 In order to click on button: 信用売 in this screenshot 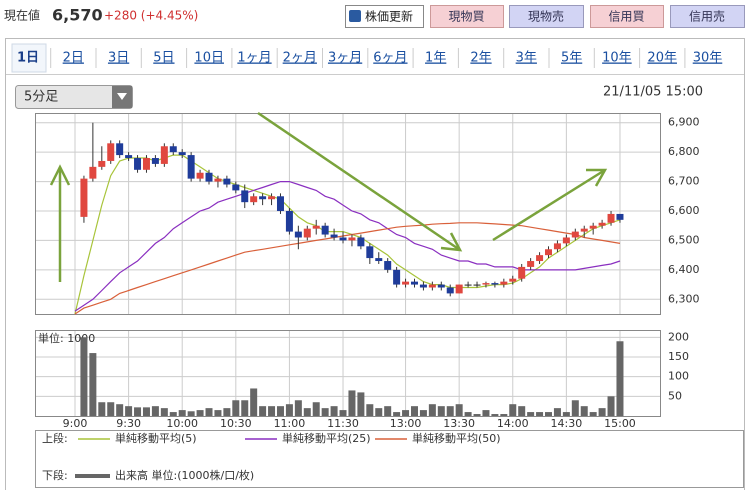, I will do `click(707, 16)`.